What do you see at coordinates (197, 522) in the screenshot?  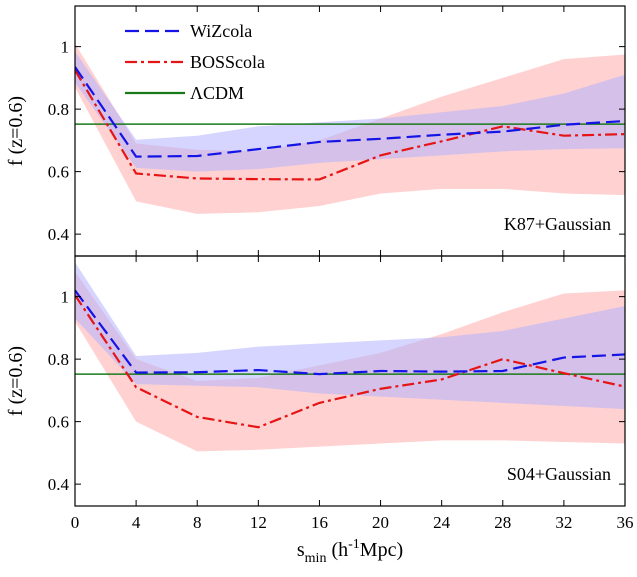 I see `x-tick-label: 8` at bounding box center [197, 522].